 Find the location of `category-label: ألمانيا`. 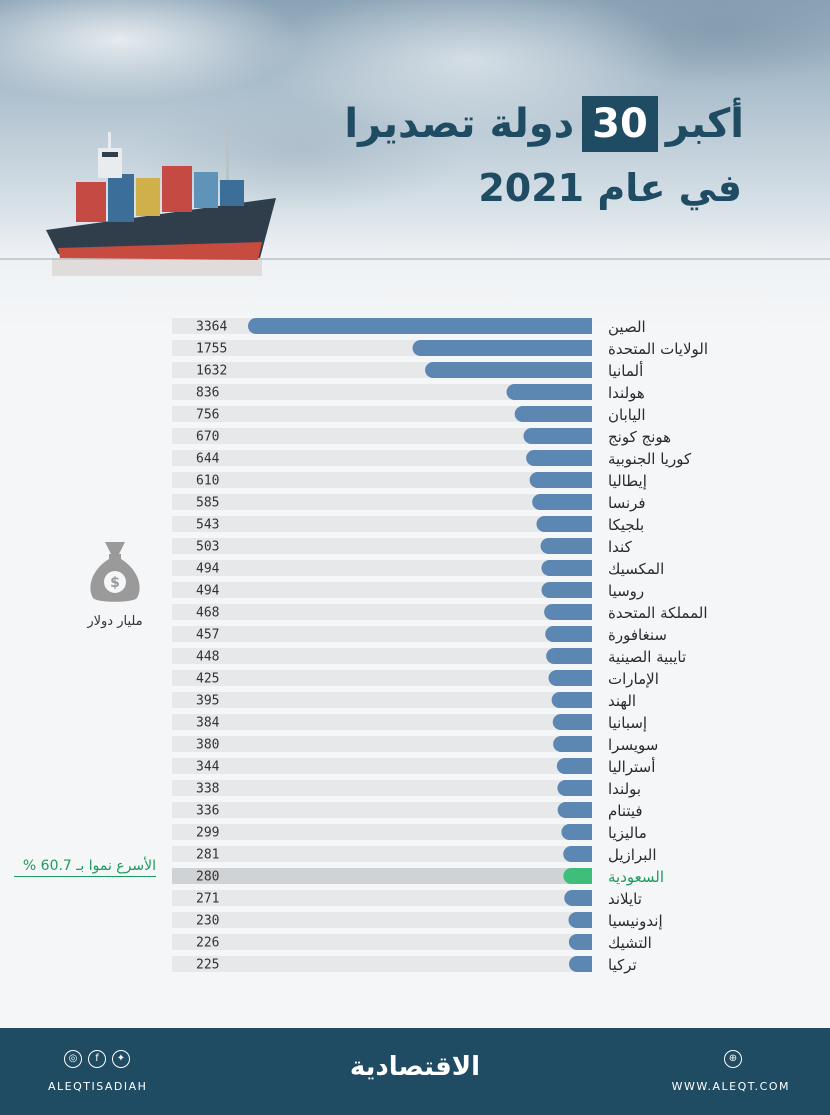

category-label: ألمانيا is located at coordinates (625, 370).